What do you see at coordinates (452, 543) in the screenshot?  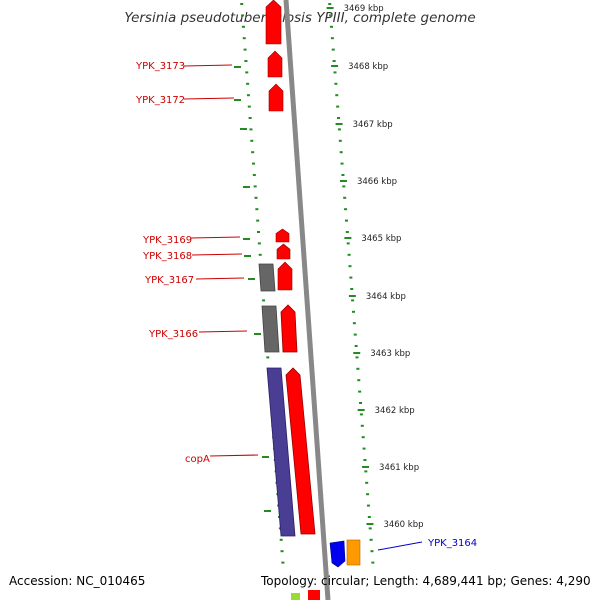 I see `gene-label: YPK_3164` at bounding box center [452, 543].